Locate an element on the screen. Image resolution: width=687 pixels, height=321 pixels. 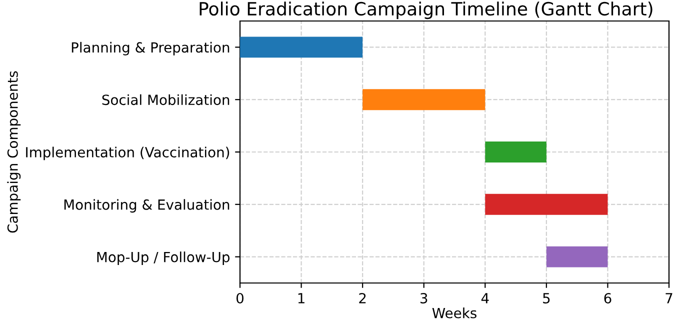
y-axis-title: Campaign Components is located at coordinates (14, 152).